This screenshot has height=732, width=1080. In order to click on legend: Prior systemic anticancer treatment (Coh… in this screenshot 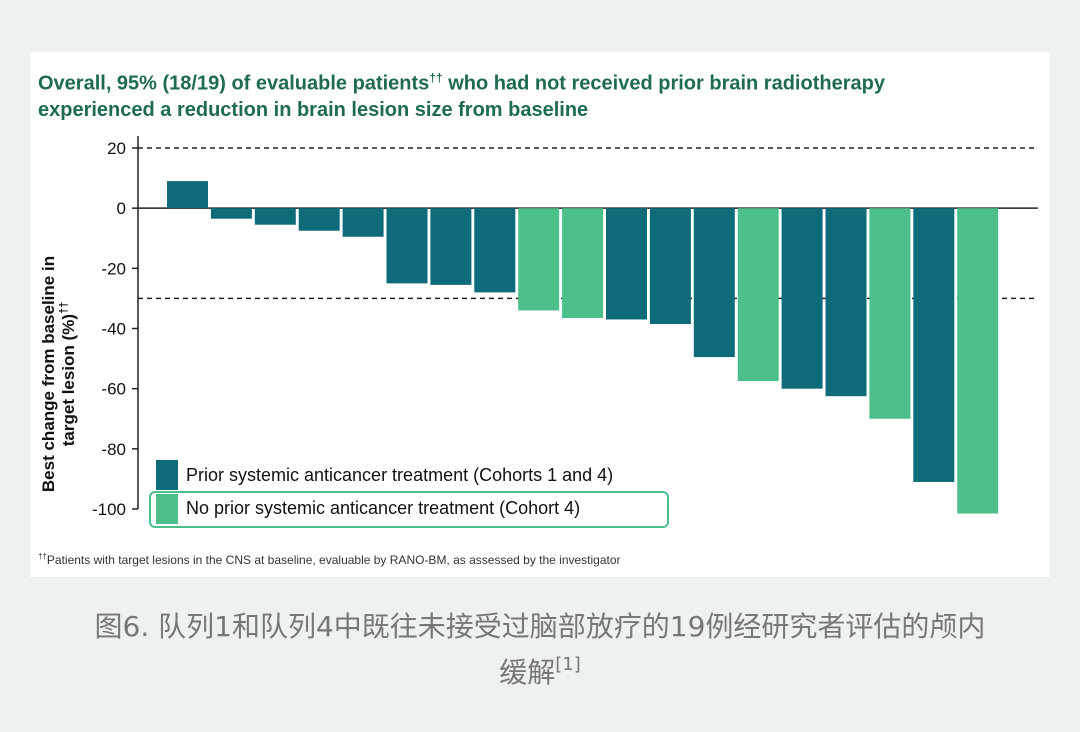, I will do `click(409, 494)`.